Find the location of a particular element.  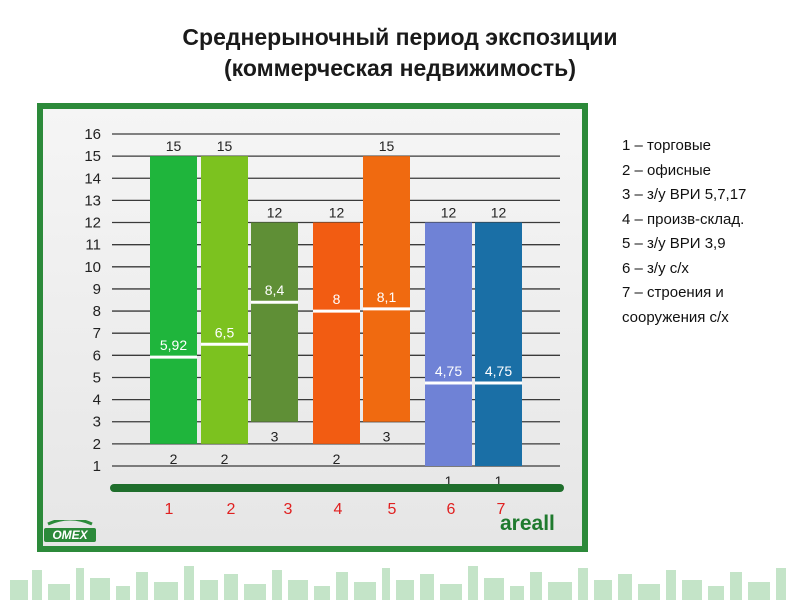

omex-logo: OMEX is located at coordinates (70, 531).